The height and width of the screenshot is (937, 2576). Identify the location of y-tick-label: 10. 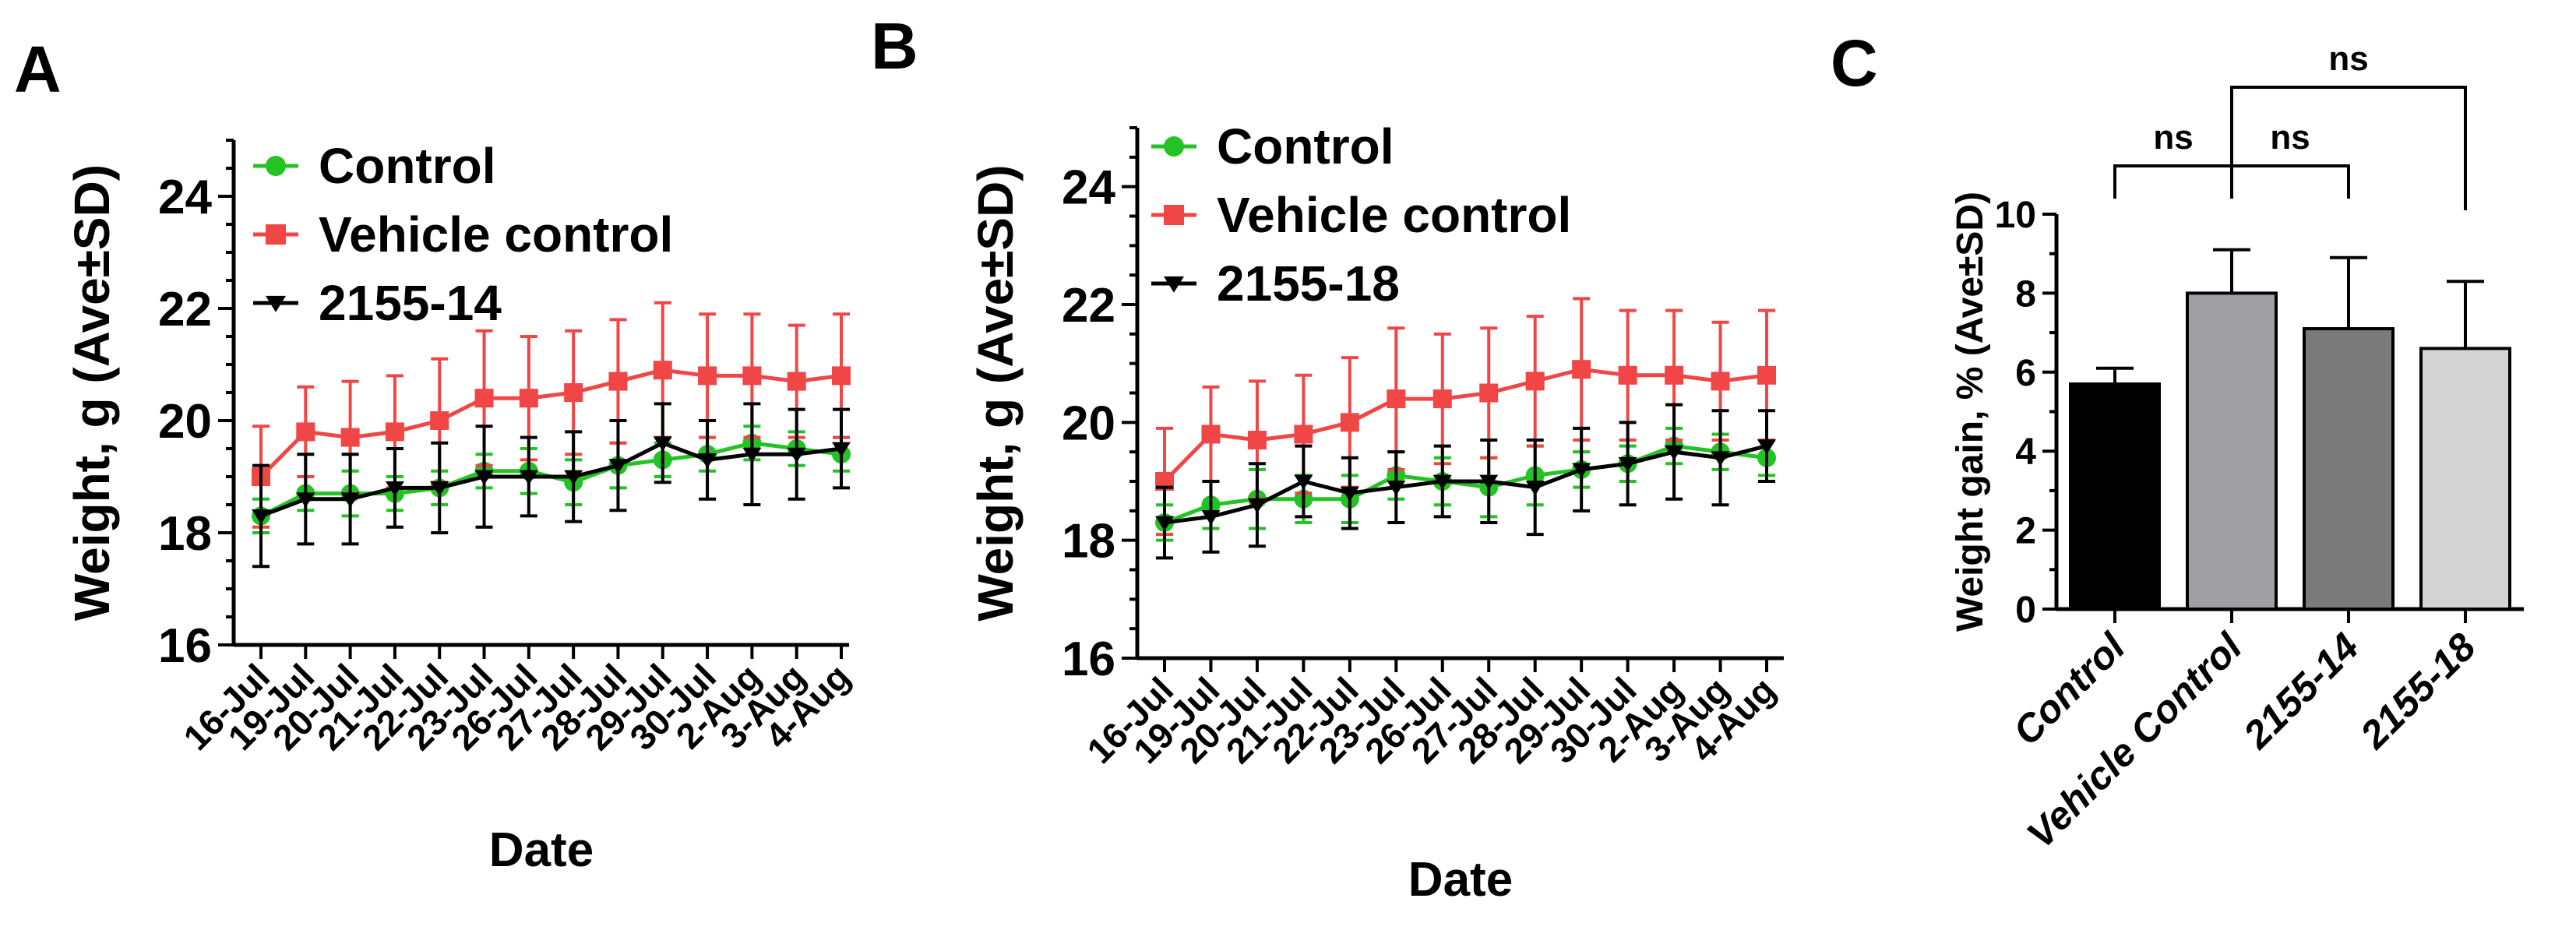
(2015, 215).